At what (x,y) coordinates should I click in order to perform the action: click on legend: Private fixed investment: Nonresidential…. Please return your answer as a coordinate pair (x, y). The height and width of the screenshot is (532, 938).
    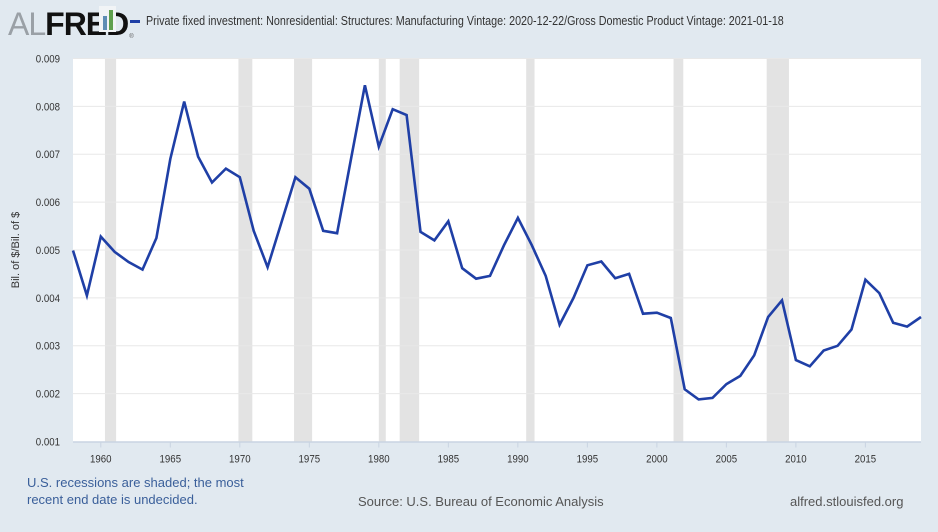
    Looking at the image, I should click on (509, 21).